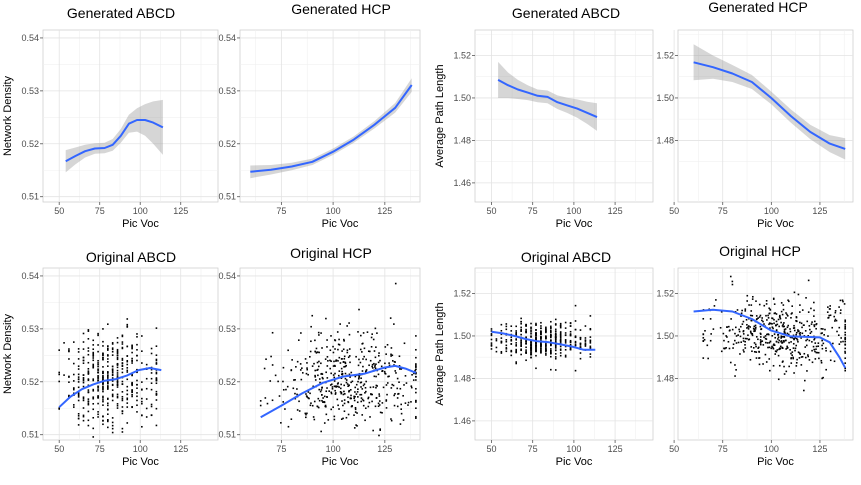 The width and height of the screenshot is (861, 485). What do you see at coordinates (440, 115) in the screenshot?
I see `y-axis-label: Average Path Length` at bounding box center [440, 115].